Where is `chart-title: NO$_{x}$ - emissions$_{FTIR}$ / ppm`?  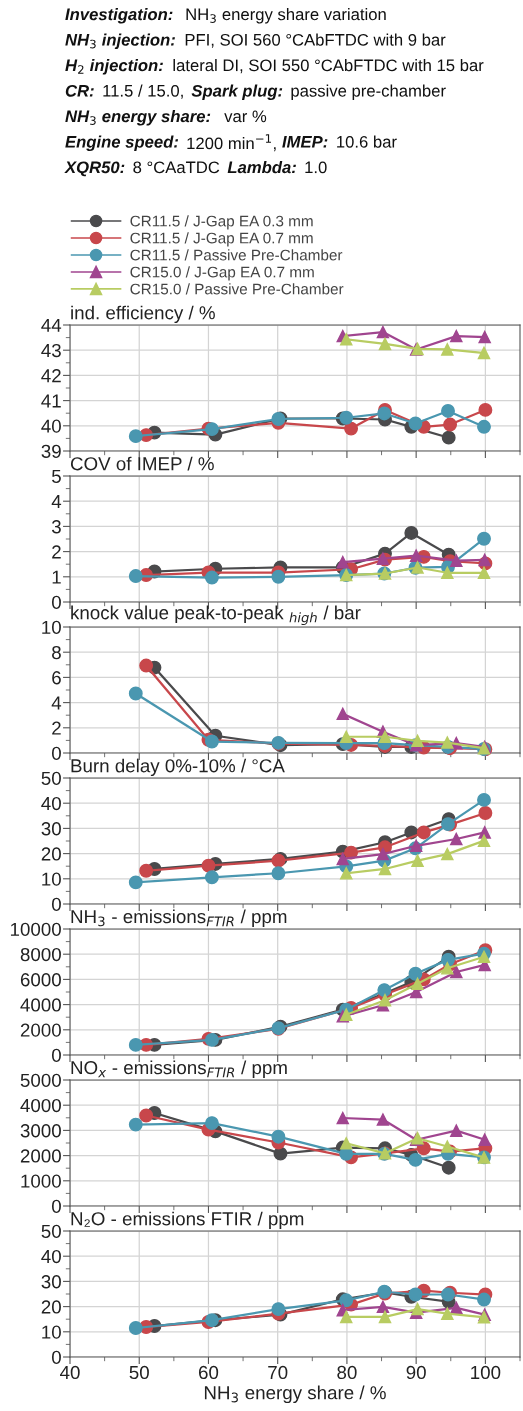
chart-title: NO$_{x}$ - emissions$_{FTIR}$ / ppm is located at coordinates (179, 1069).